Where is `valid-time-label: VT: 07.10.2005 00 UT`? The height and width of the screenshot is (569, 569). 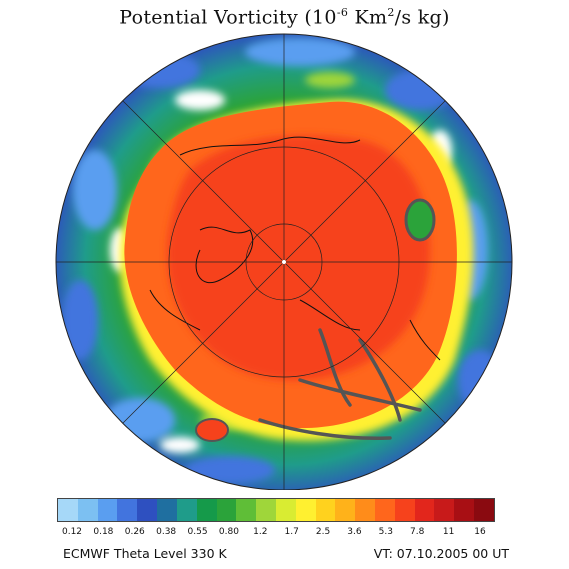
valid-time-label: VT: 07.10.2005 00 UT is located at coordinates (441, 553).